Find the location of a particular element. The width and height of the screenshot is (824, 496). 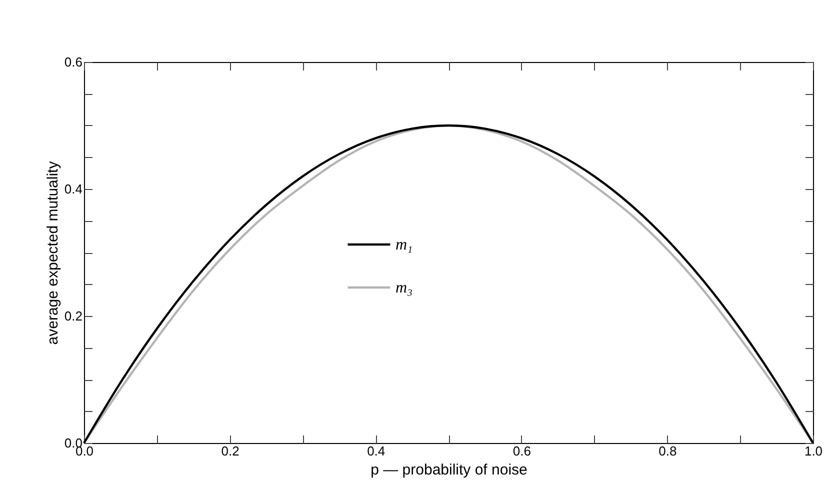

x-tick-label: 0.8 is located at coordinates (667, 451).